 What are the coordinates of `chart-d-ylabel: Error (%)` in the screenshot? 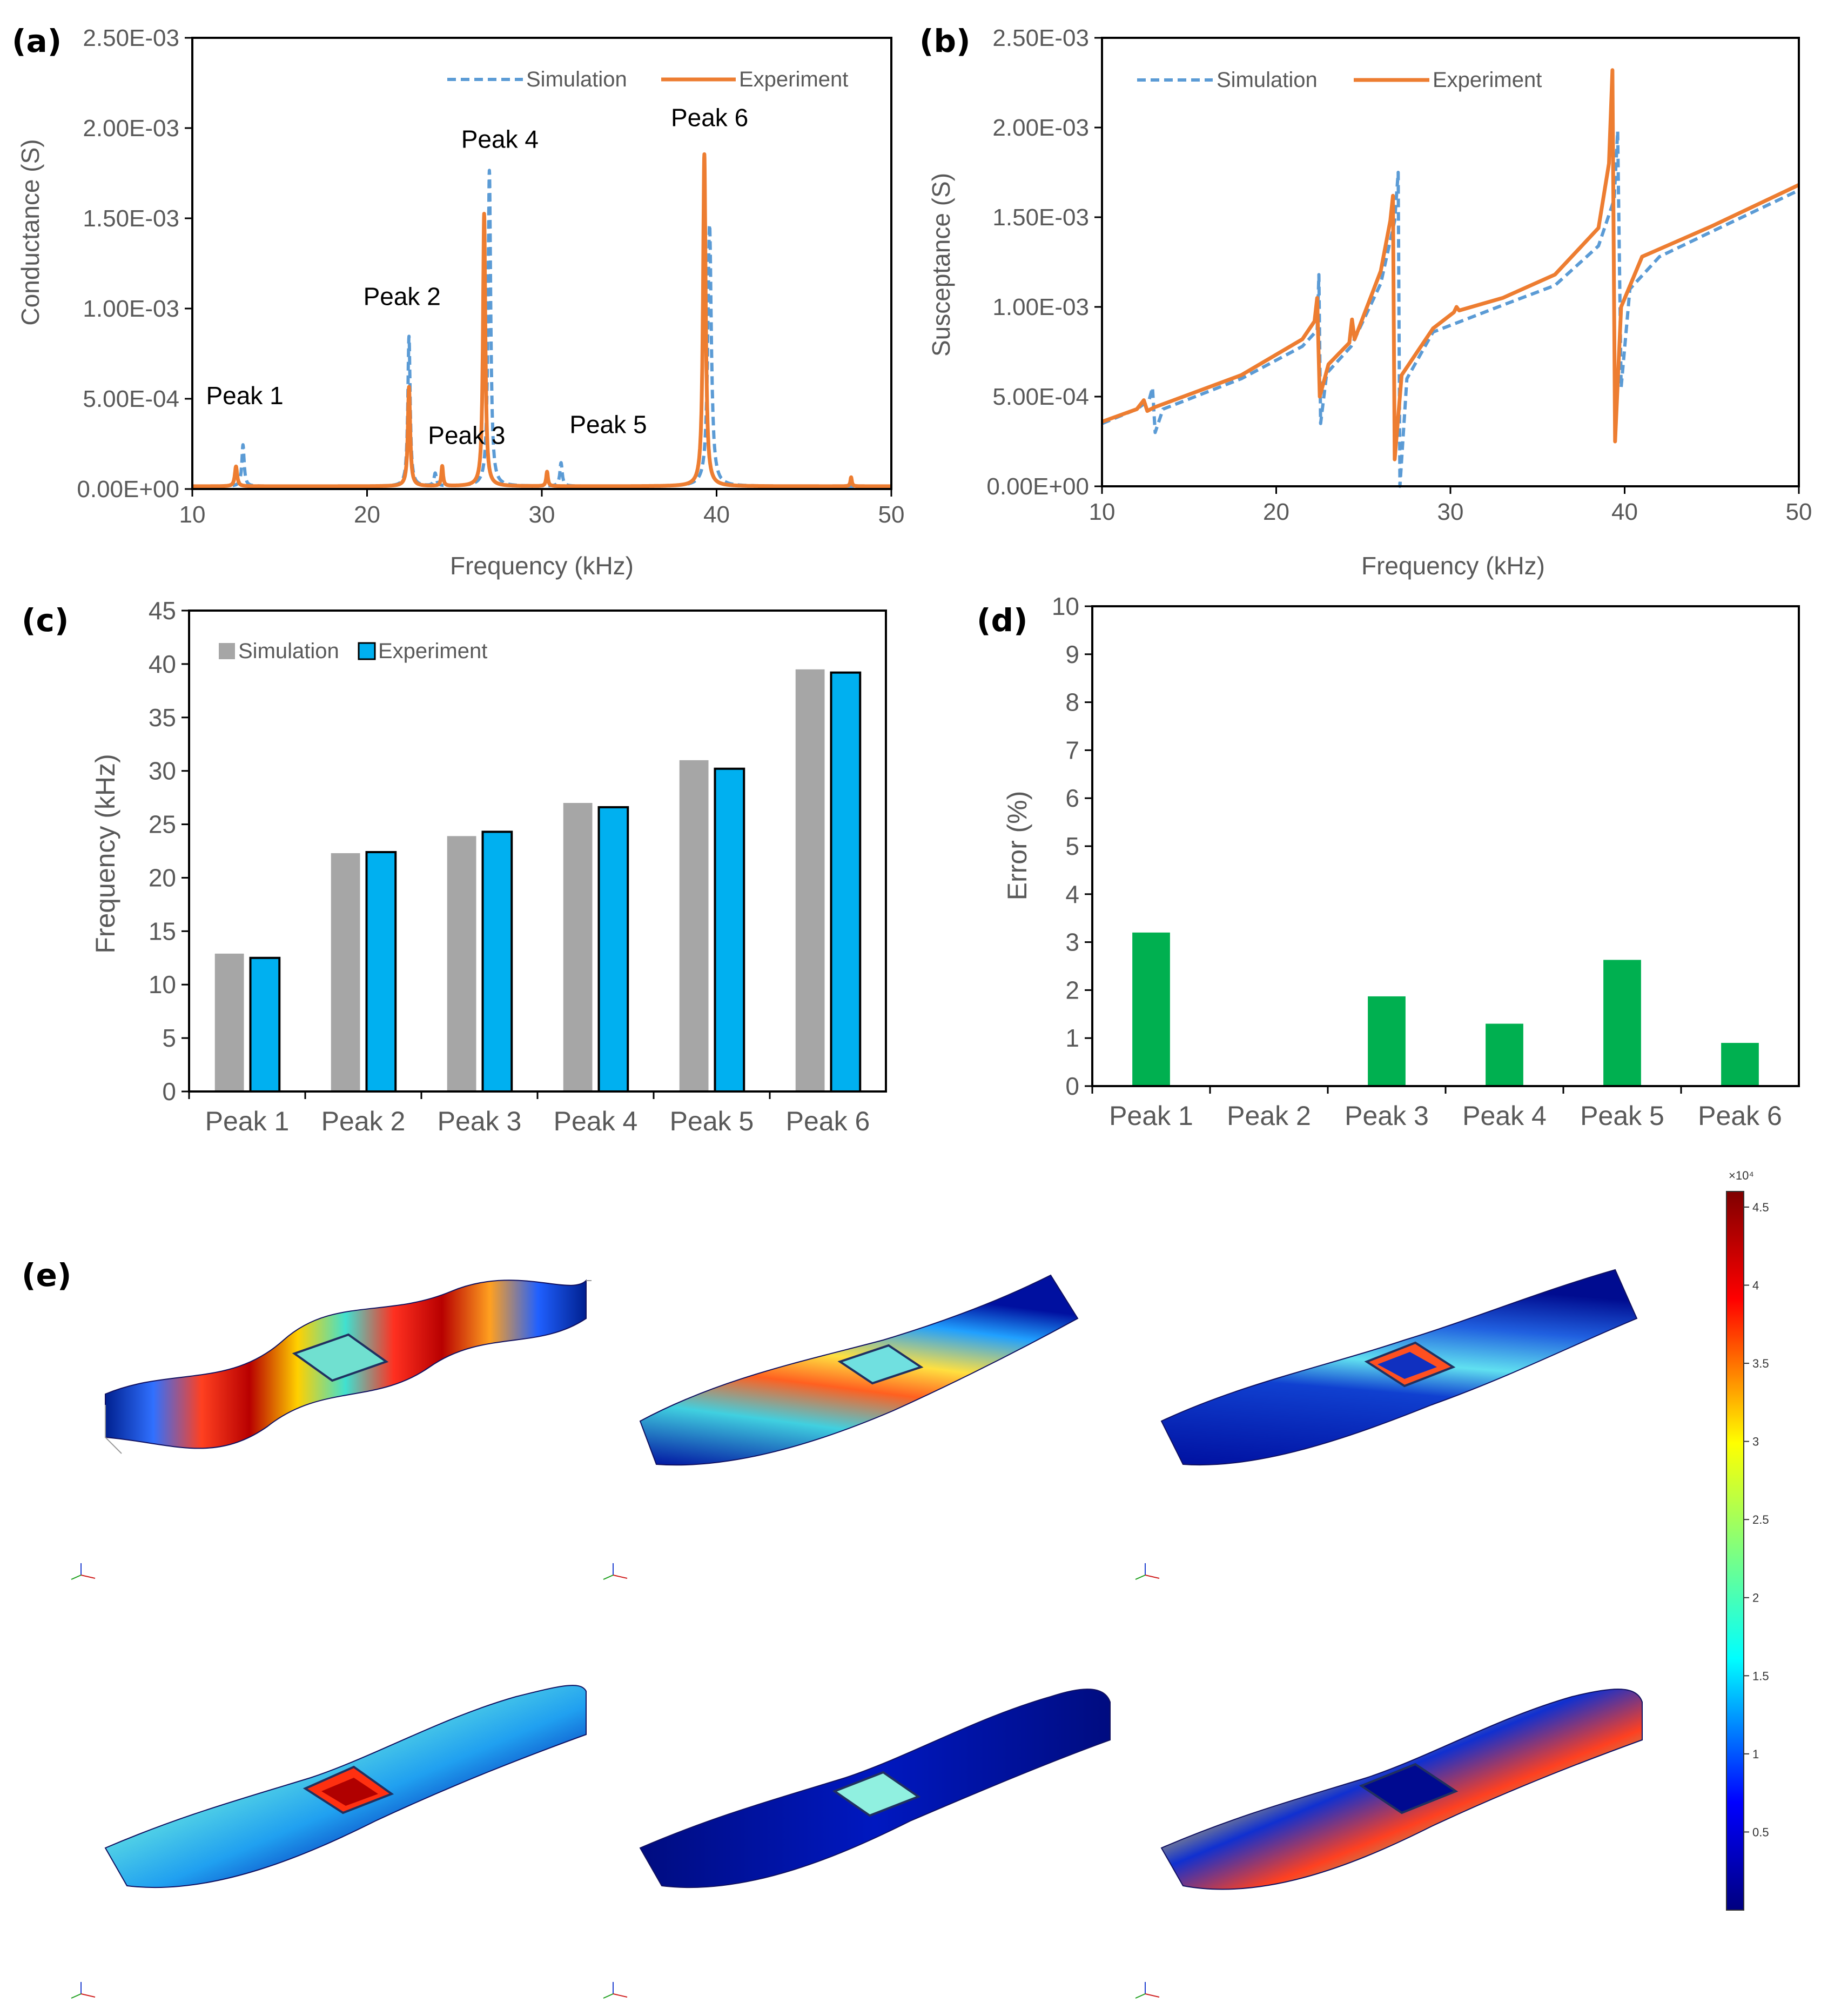 It's located at (1017, 846).